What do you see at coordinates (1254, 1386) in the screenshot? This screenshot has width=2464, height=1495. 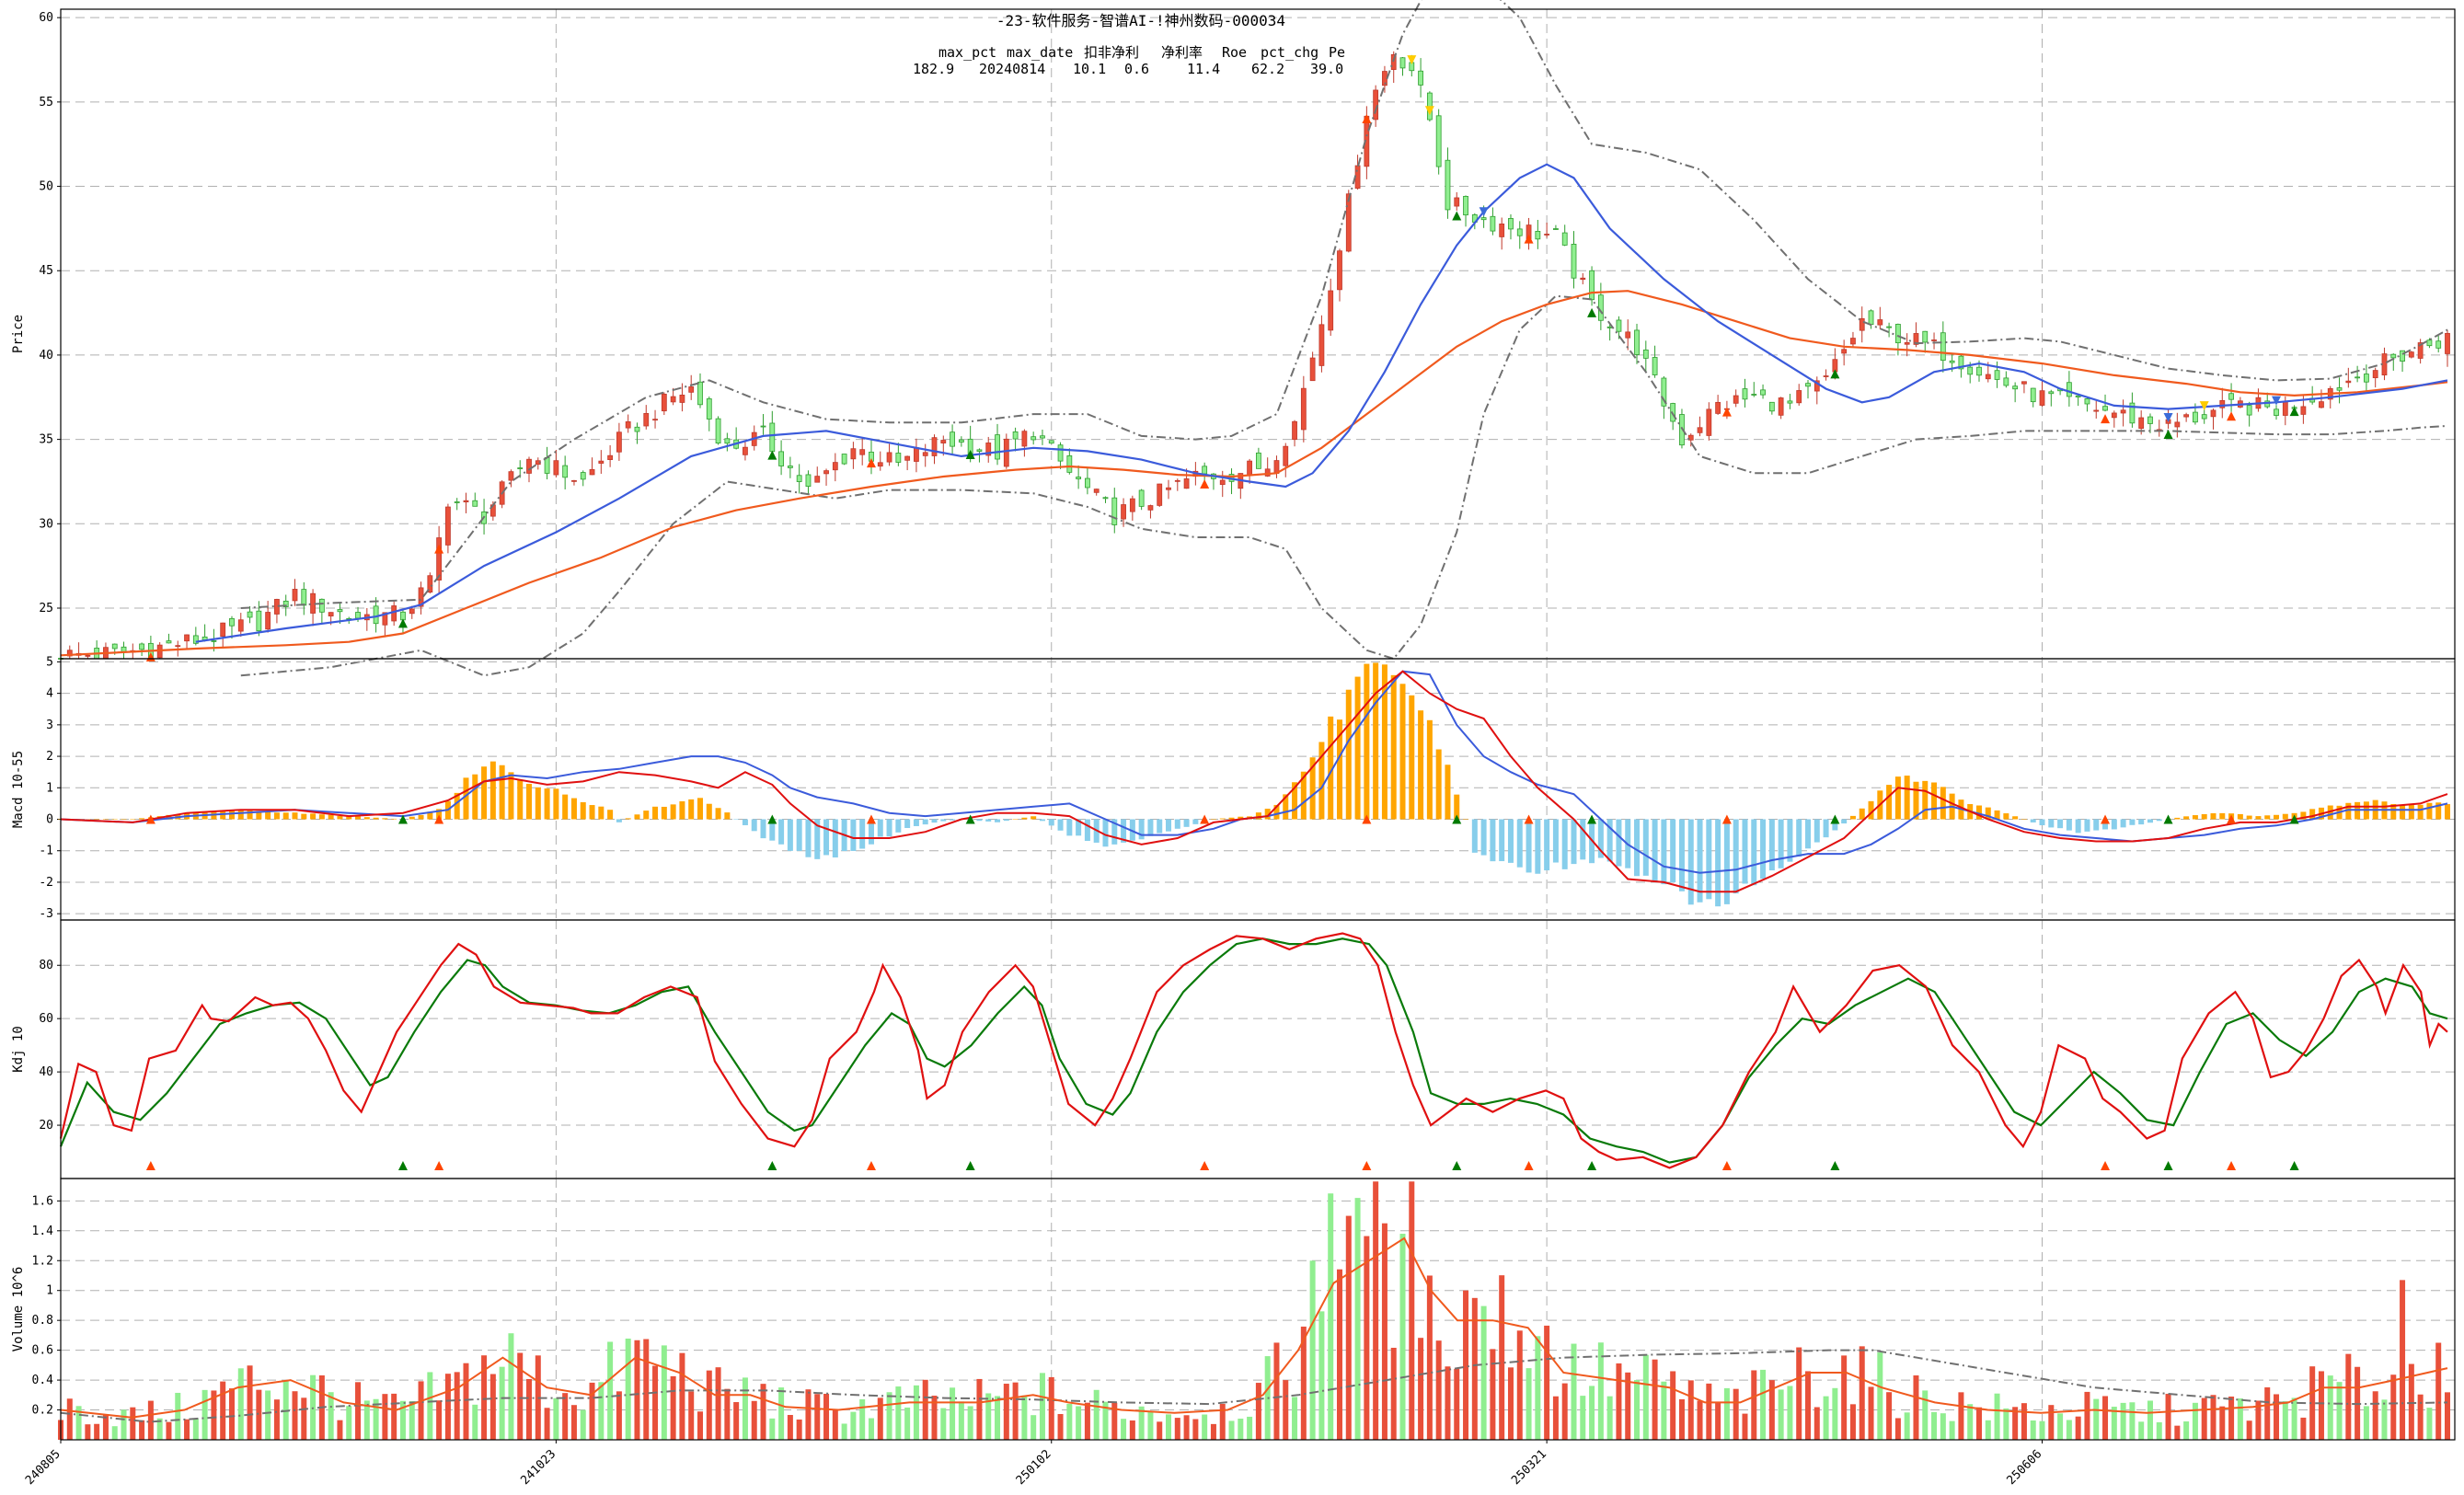 I see `volume-ma-long-line` at bounding box center [1254, 1386].